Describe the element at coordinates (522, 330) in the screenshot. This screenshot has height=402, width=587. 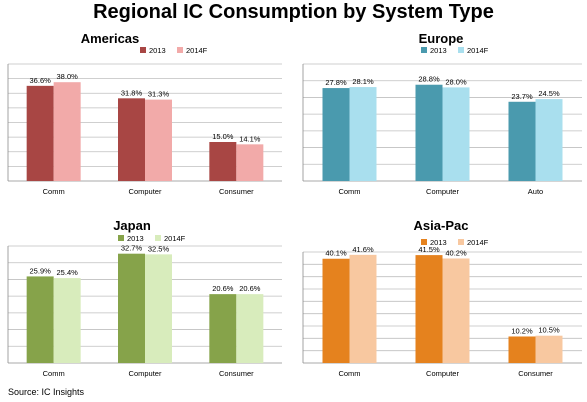
I see `data-label: 10.2%` at that location.